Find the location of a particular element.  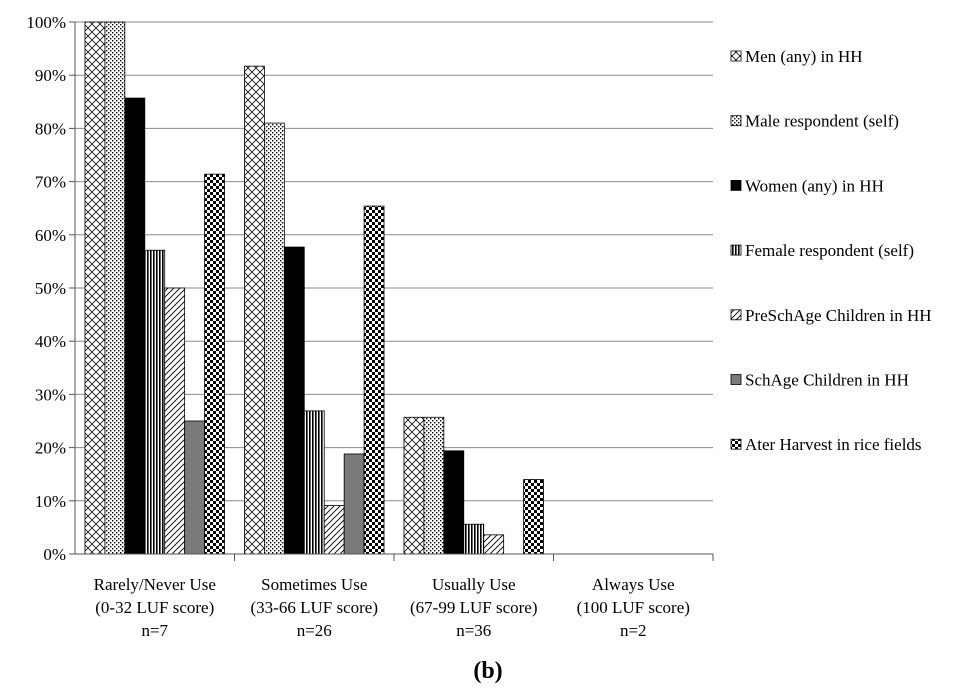

legend-label: Female respondent (self) is located at coordinates (829, 250).